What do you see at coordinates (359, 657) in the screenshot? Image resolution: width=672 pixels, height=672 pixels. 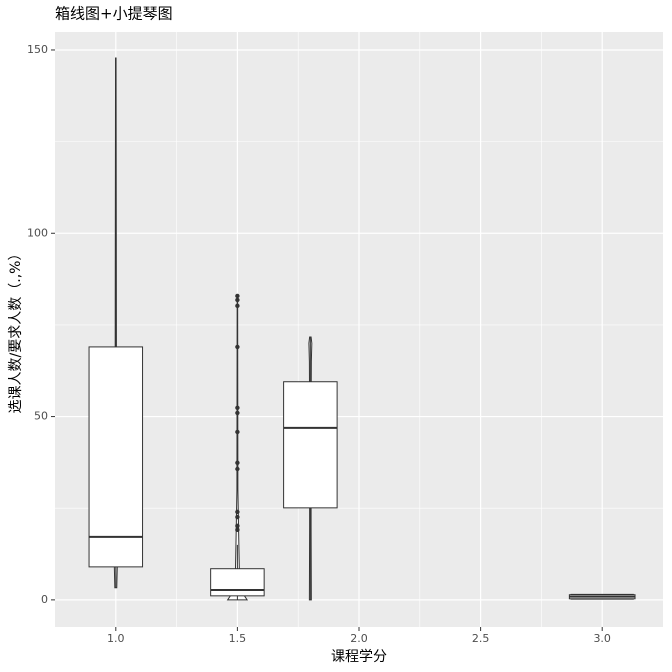 I see `x-axis-label: 课程学分` at bounding box center [359, 657].